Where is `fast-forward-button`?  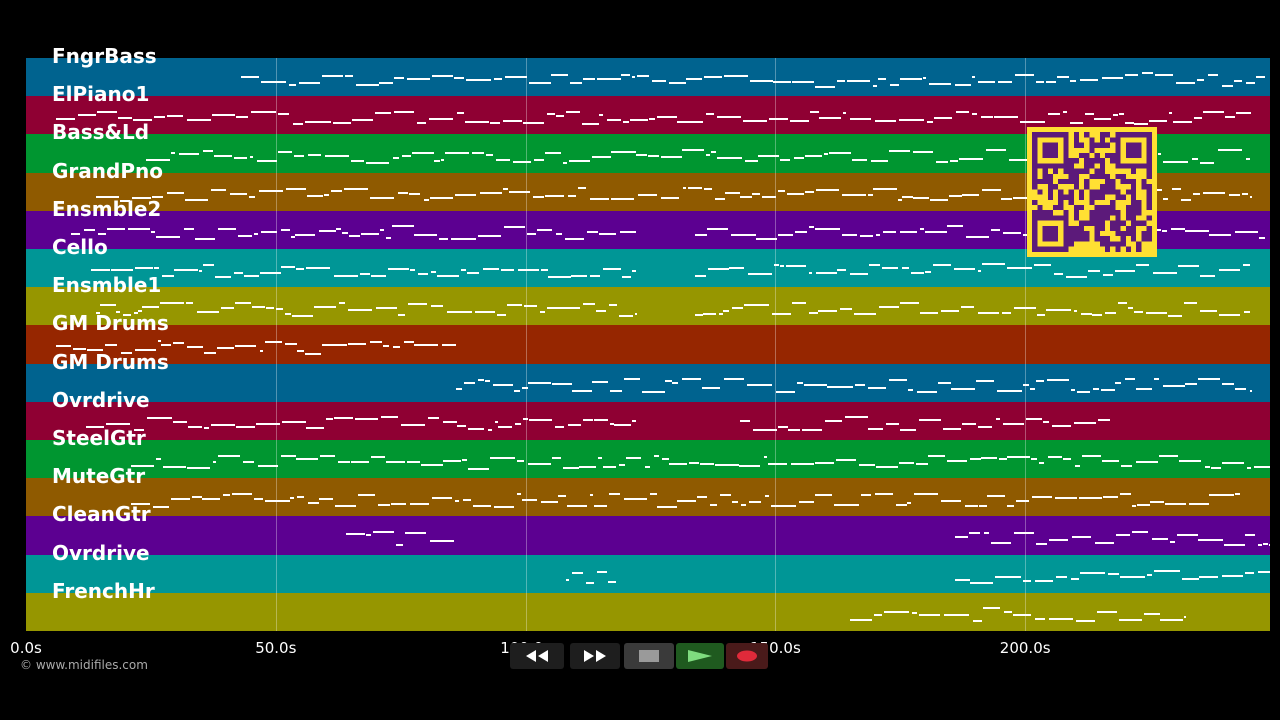
fast-forward-button is located at coordinates (595, 656).